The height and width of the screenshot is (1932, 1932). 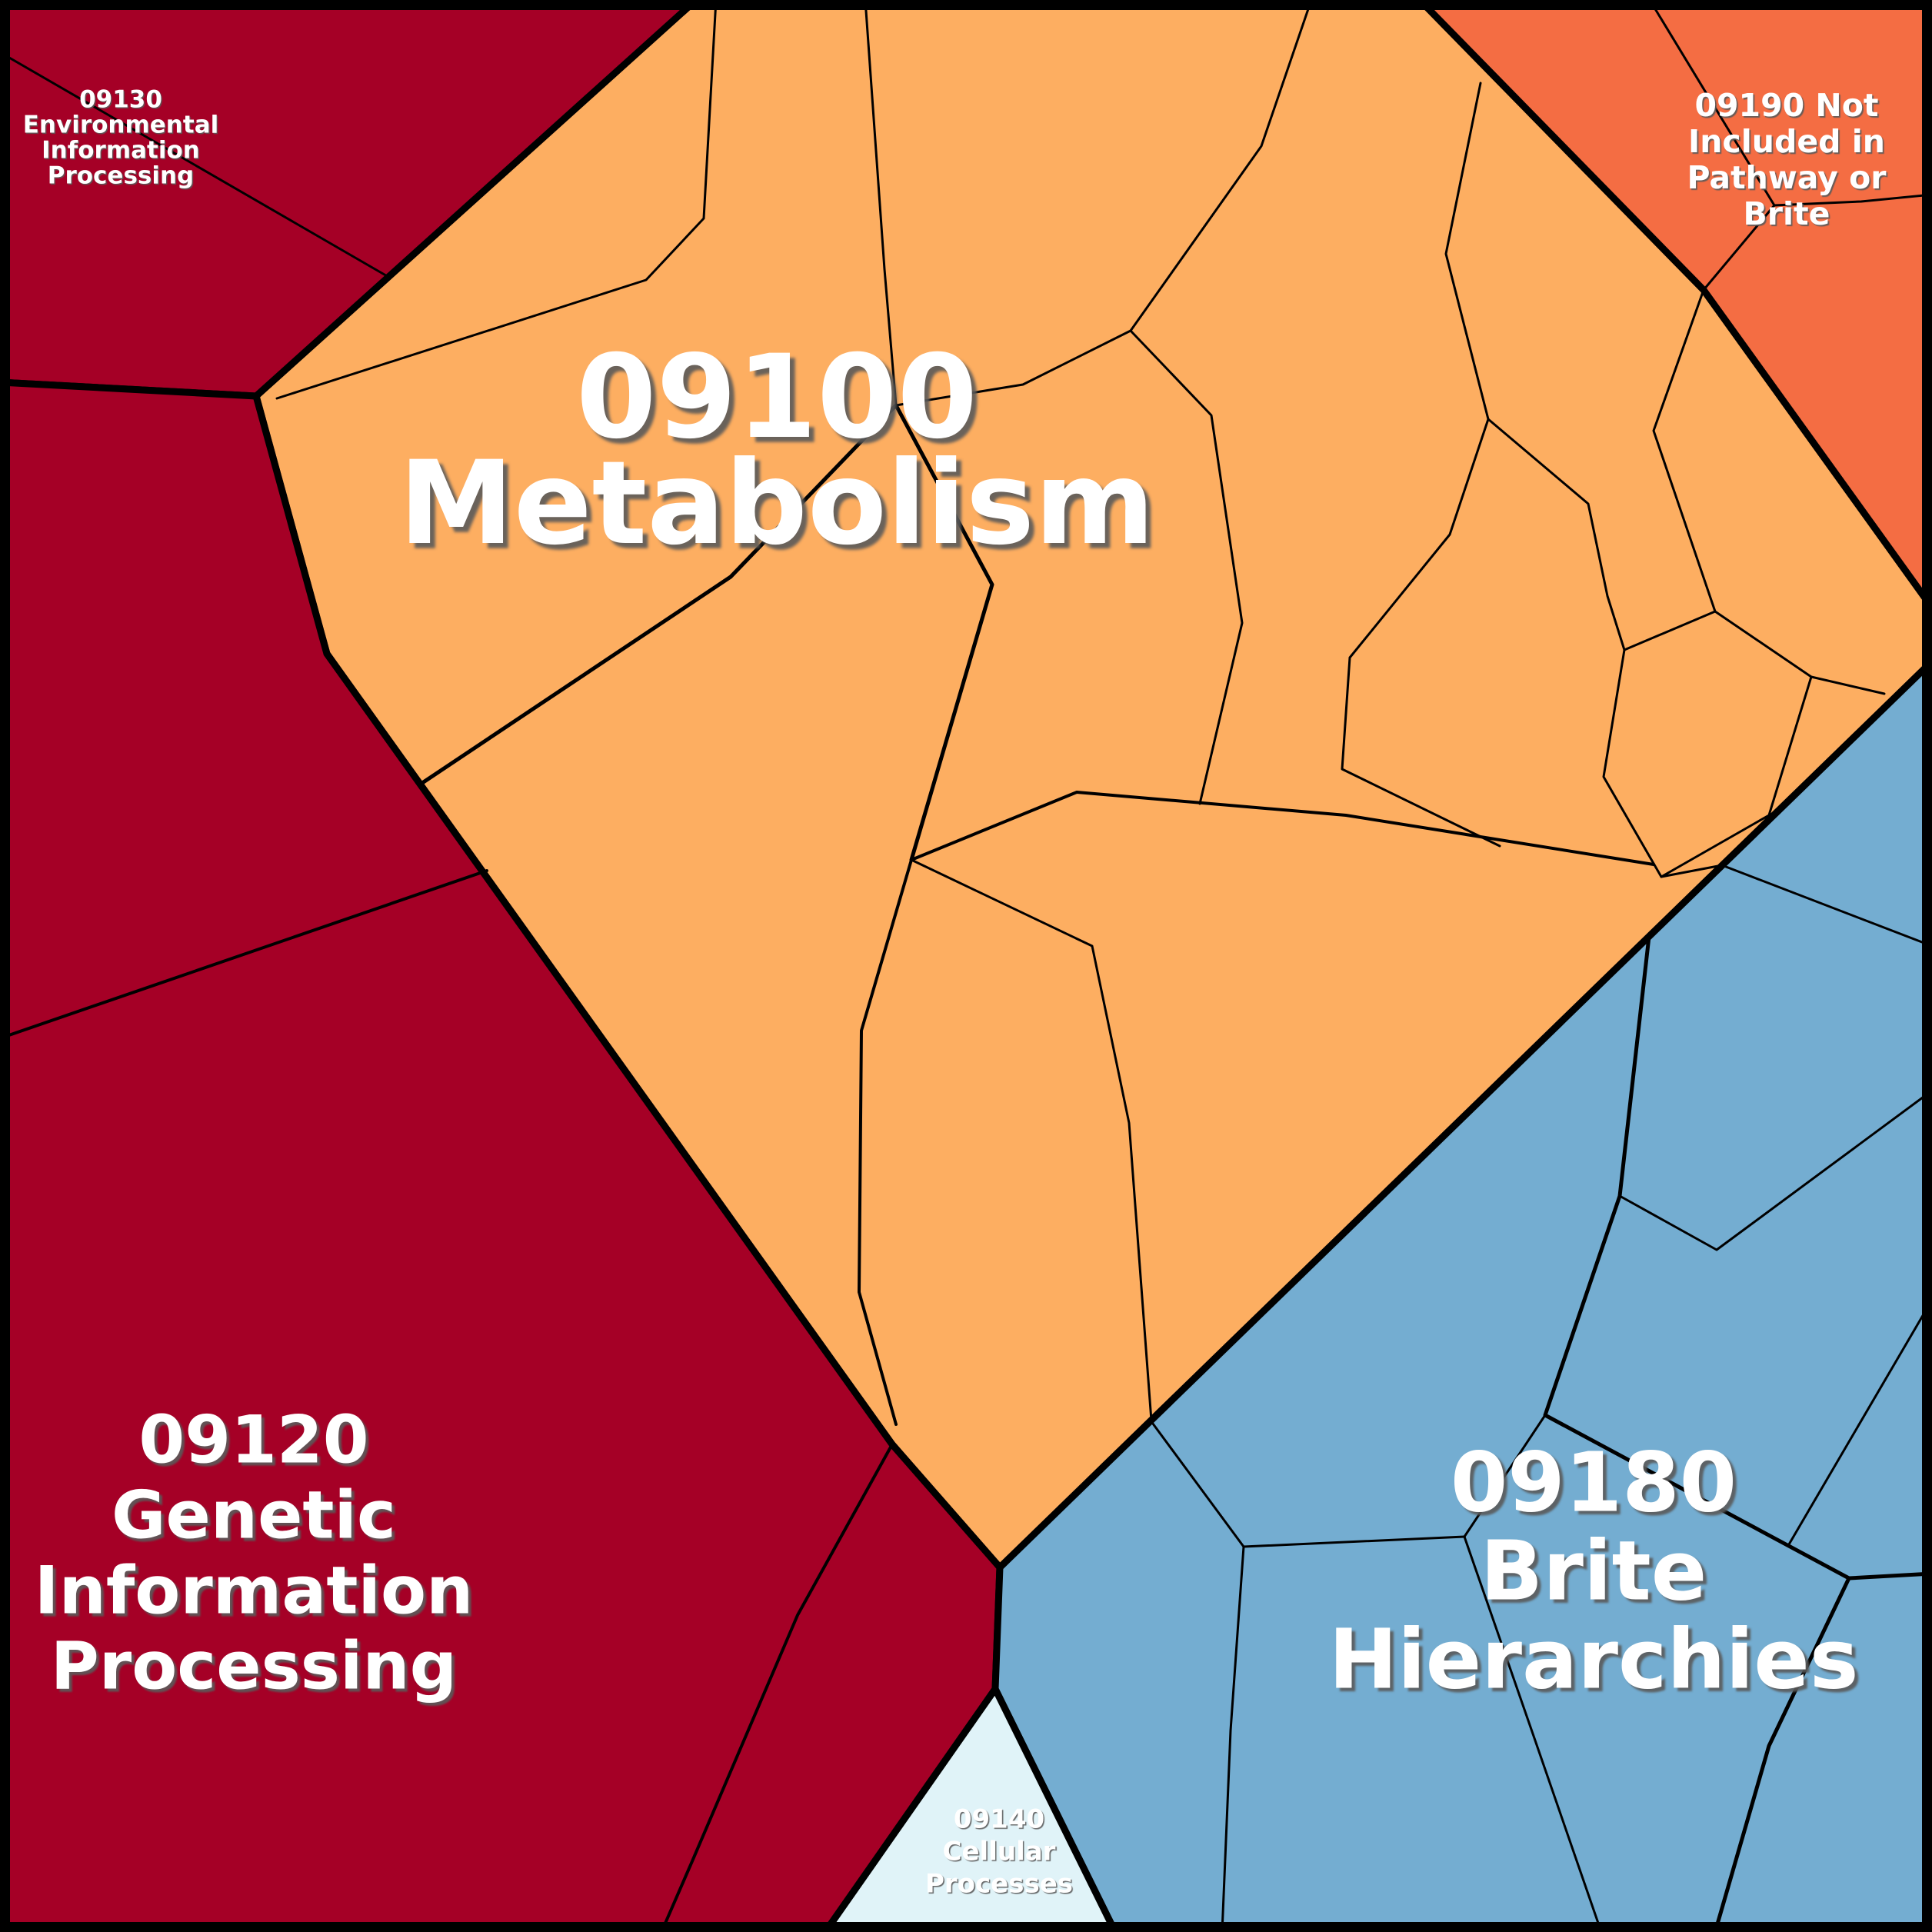 What do you see at coordinates (777, 398) in the screenshot?
I see `label-09100: 09100` at bounding box center [777, 398].